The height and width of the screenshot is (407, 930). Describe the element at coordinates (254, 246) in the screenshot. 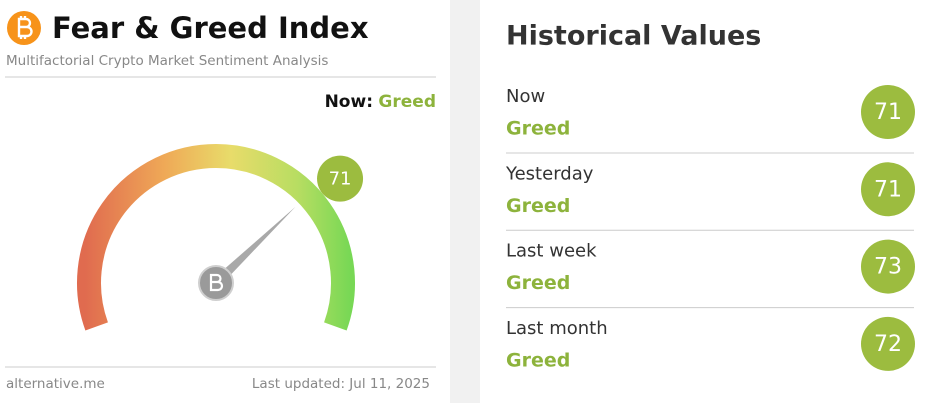

I see `needle` at that location.